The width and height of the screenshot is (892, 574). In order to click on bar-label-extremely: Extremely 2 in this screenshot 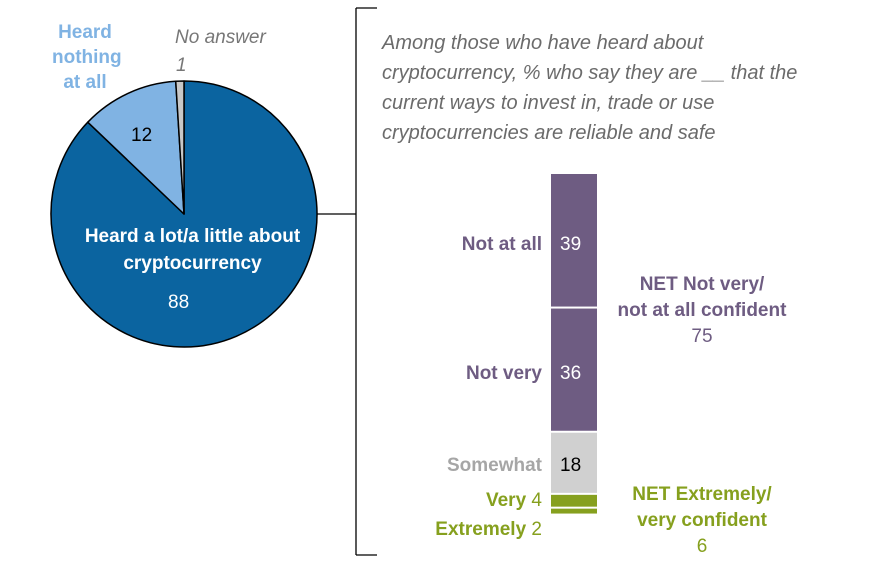, I will do `click(488, 530)`.